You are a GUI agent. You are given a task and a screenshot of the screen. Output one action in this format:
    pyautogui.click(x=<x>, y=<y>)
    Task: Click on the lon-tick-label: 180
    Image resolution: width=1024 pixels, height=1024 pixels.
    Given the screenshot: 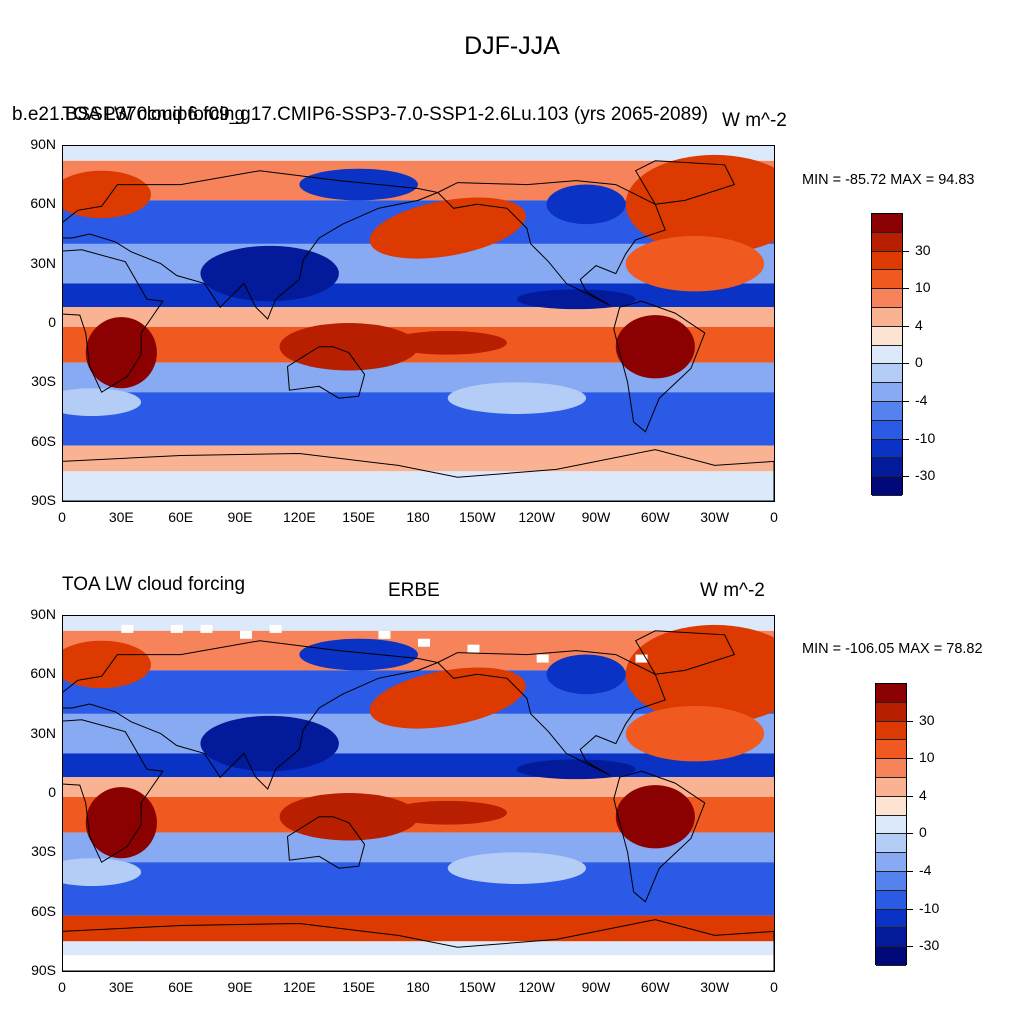 What is the action you would take?
    pyautogui.click(x=418, y=517)
    